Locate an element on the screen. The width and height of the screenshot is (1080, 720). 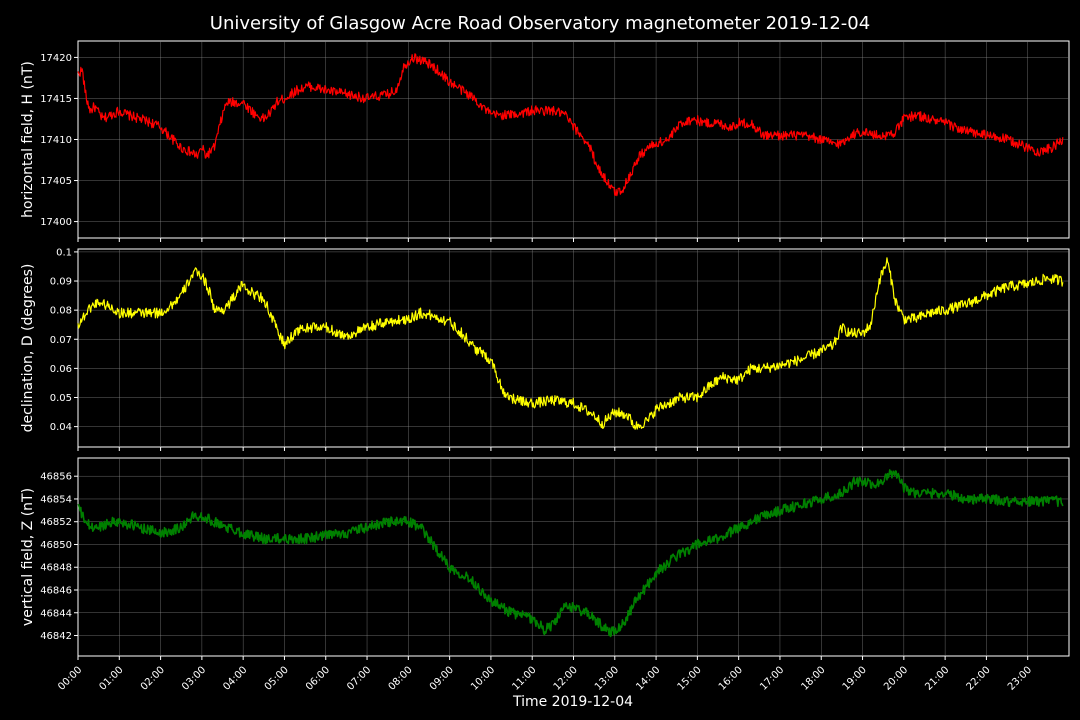
y-tick-label: 17400 is located at coordinates (56, 222).